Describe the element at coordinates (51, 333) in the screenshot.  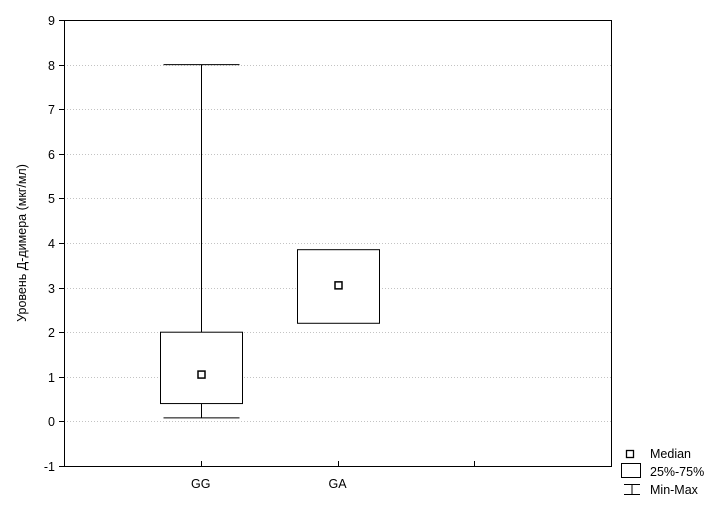
I see `y-tick-label: 2` at that location.